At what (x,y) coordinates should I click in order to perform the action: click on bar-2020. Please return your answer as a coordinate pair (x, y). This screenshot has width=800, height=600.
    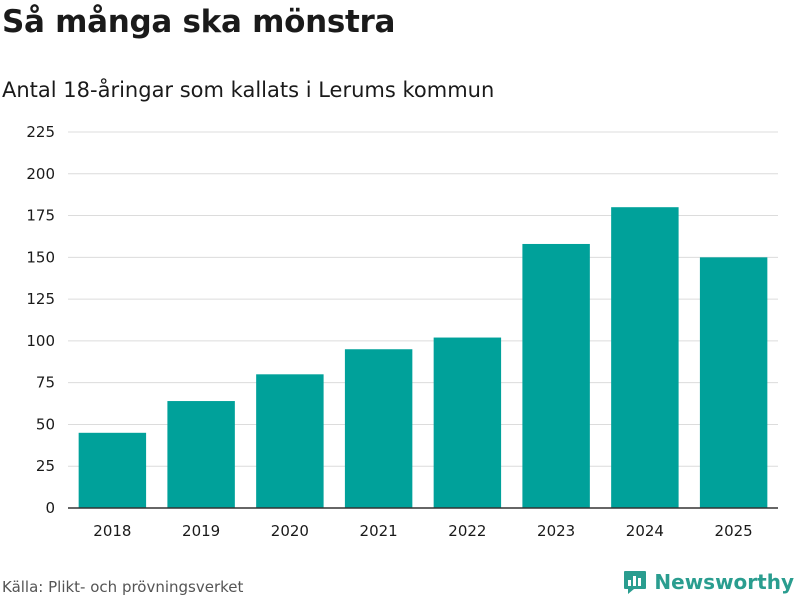
    Looking at the image, I should click on (290, 441).